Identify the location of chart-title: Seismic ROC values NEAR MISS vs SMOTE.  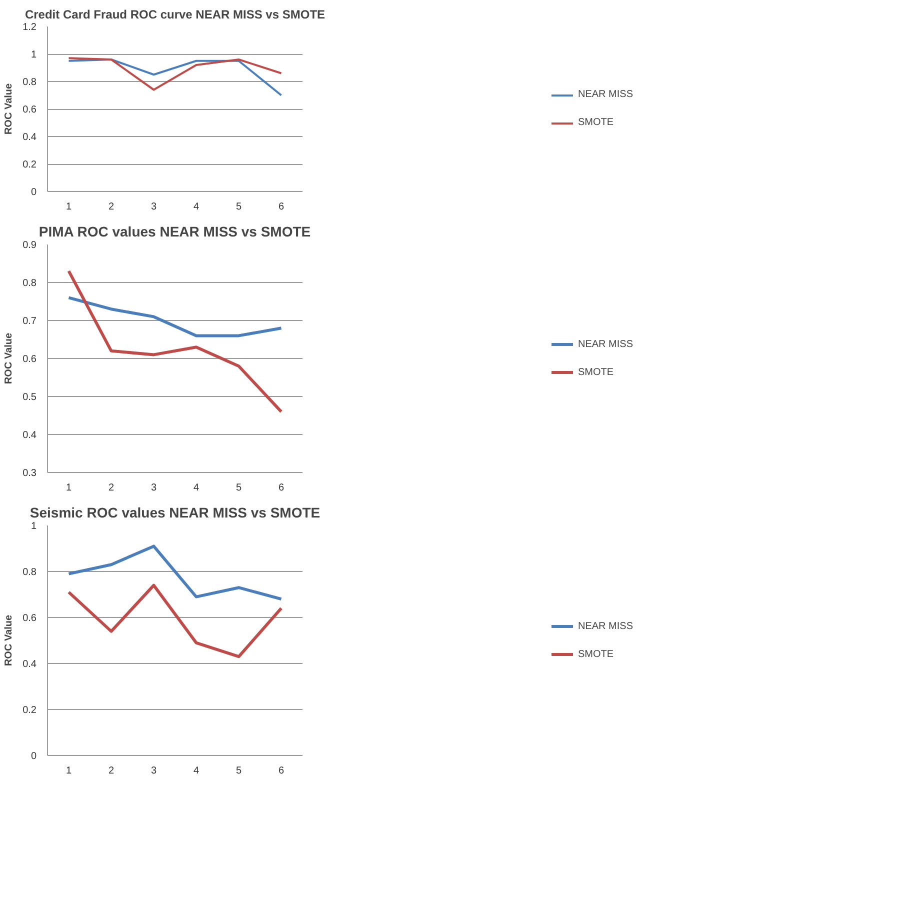
(175, 512).